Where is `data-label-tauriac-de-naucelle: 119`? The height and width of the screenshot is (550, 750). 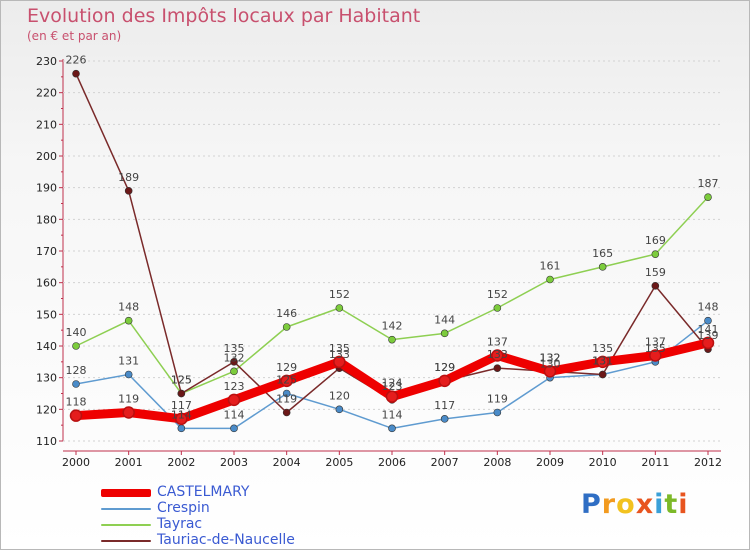 data-label-tauriac-de-naucelle: 119 is located at coordinates (286, 399).